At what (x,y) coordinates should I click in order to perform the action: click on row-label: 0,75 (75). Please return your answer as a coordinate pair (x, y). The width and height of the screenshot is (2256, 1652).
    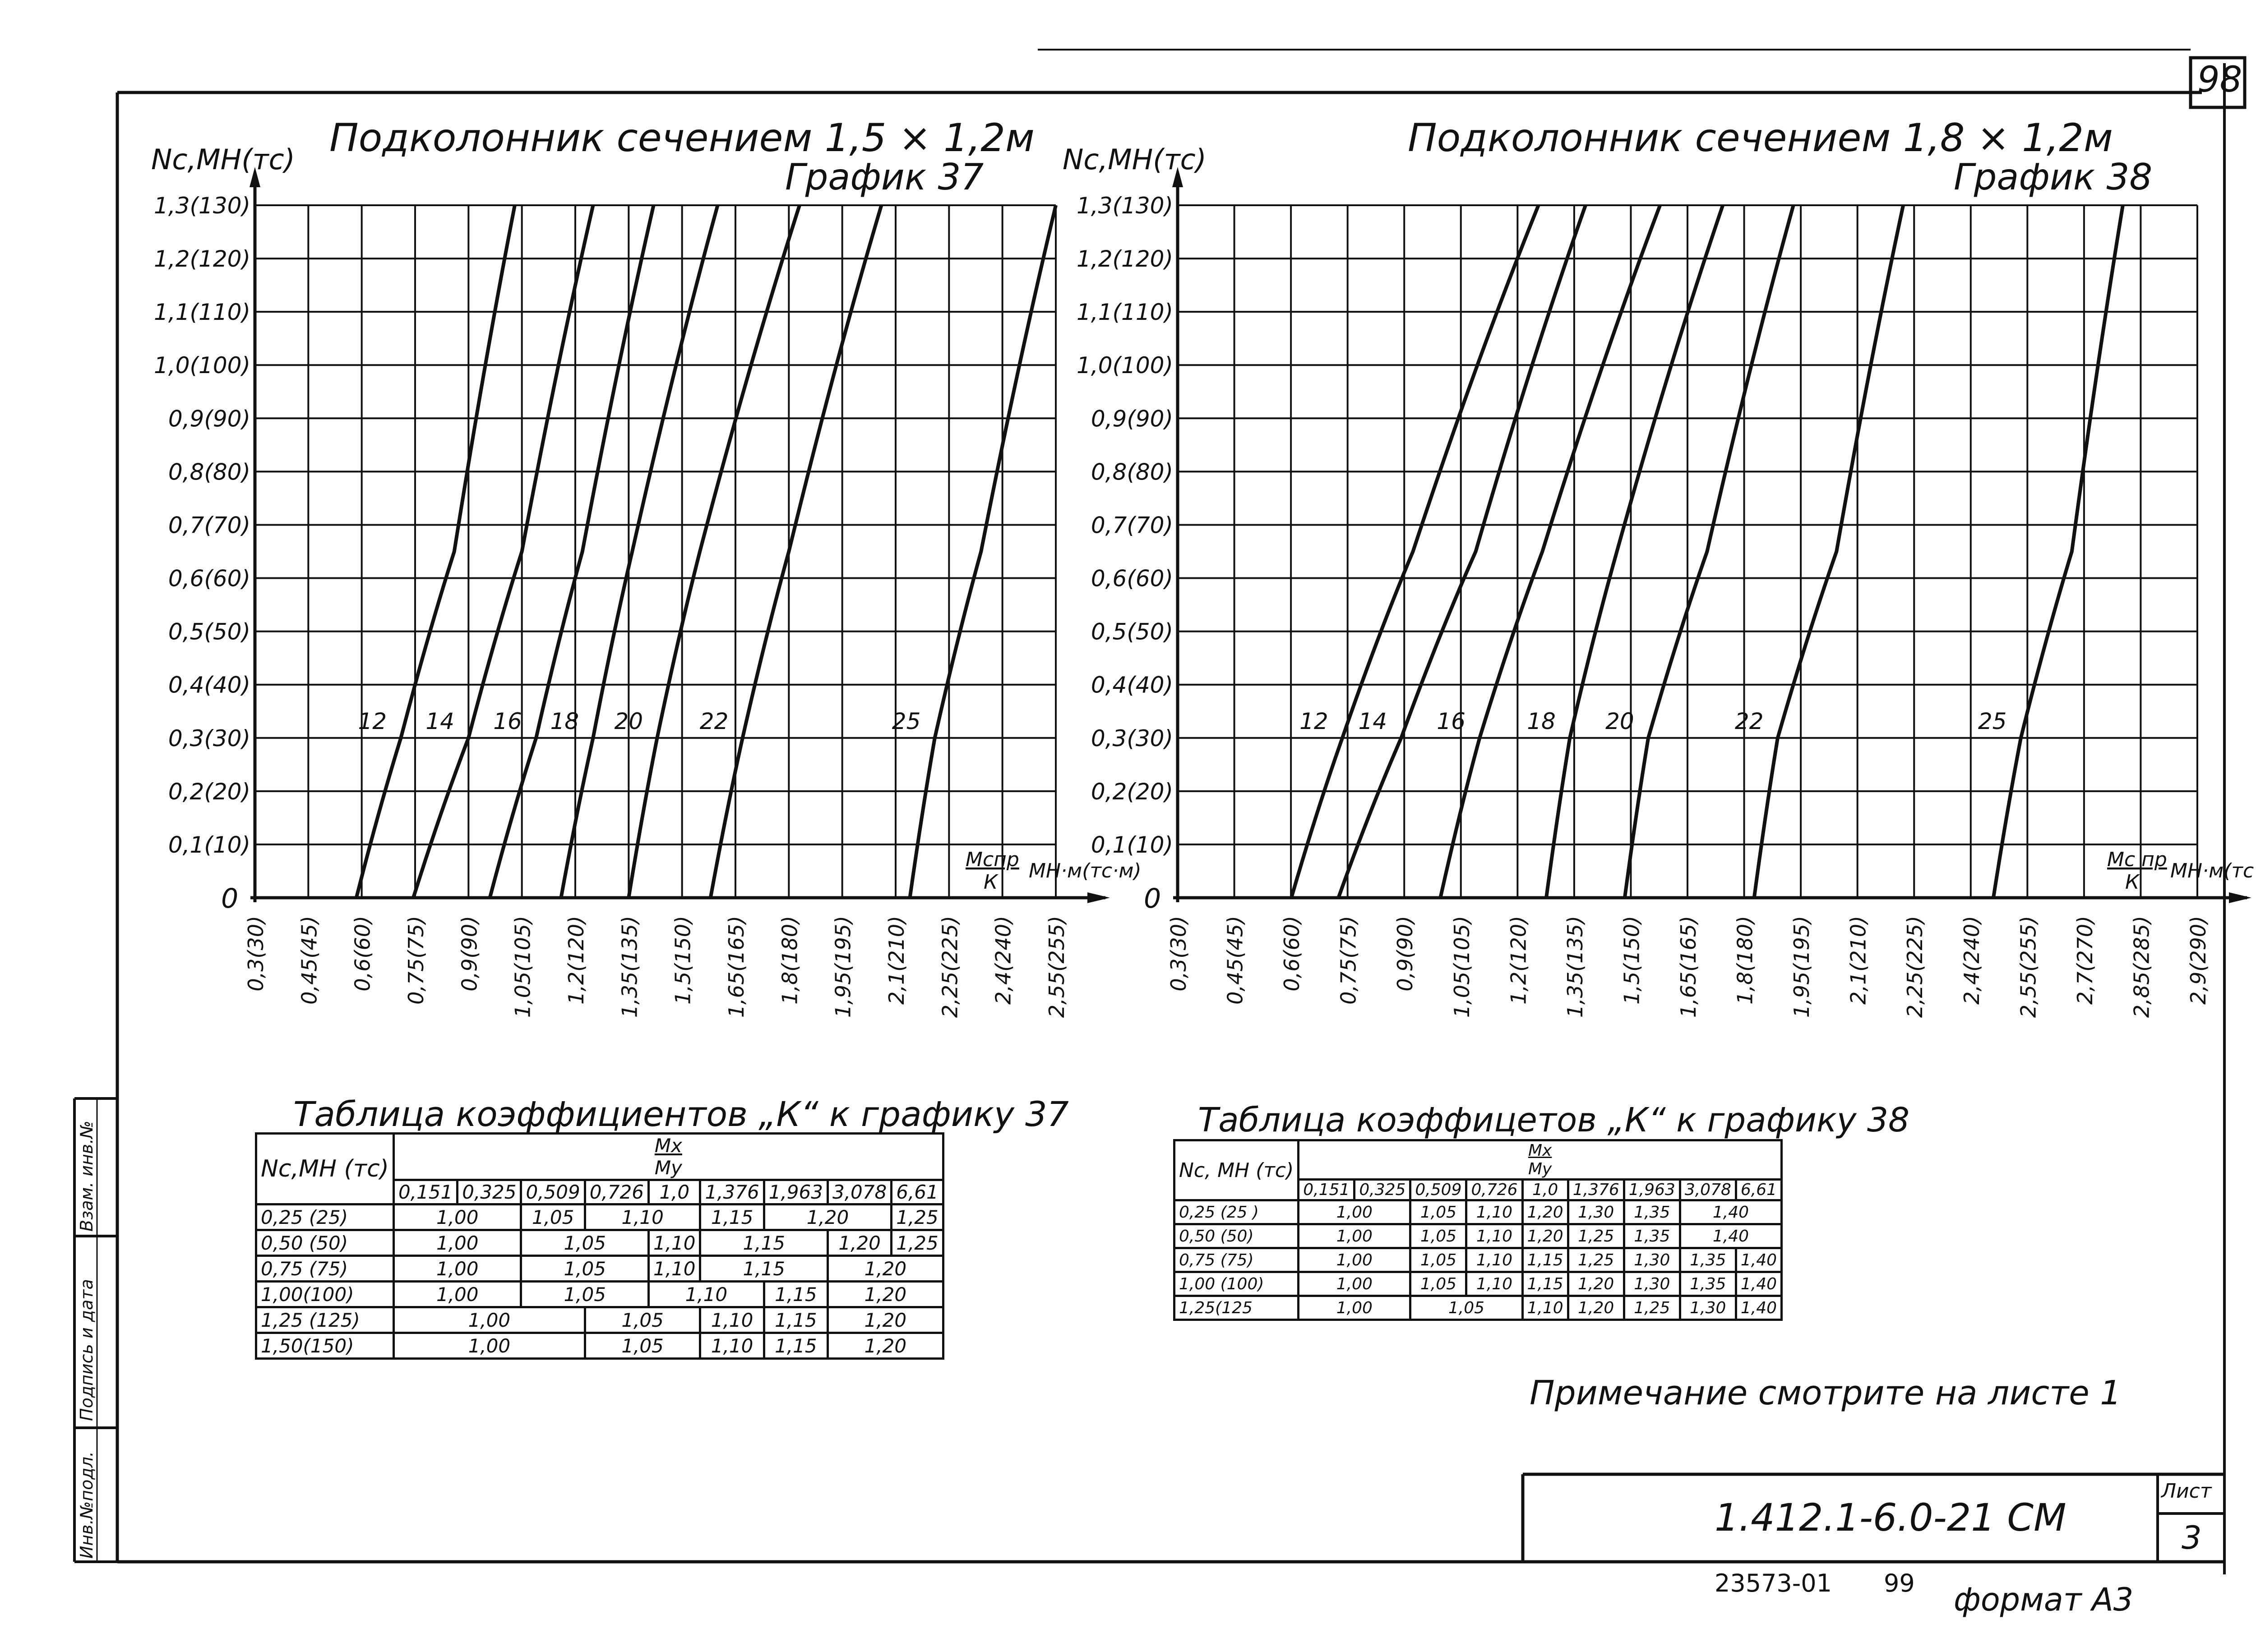
    Looking at the image, I should click on (325, 1269).